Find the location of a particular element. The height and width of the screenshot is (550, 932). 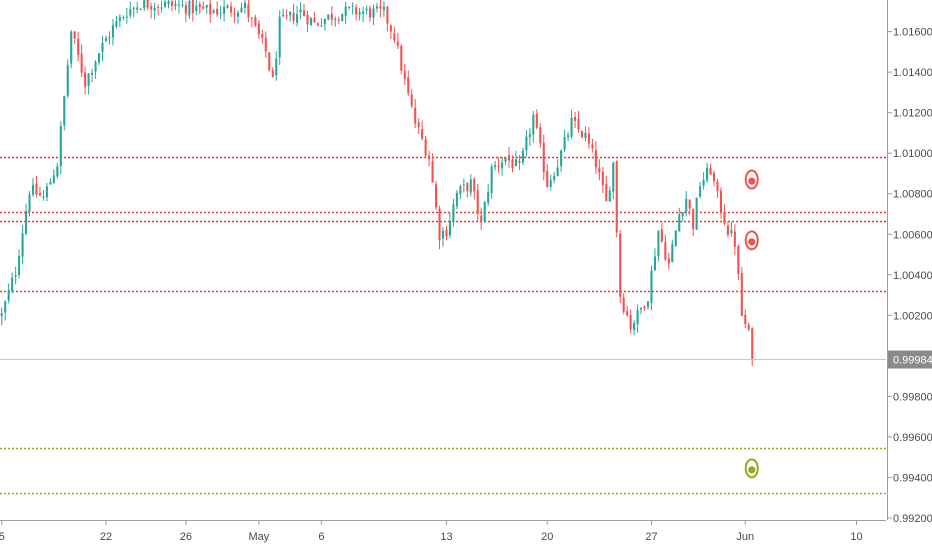

price-tick-label: 1.00400 is located at coordinates (912, 276).